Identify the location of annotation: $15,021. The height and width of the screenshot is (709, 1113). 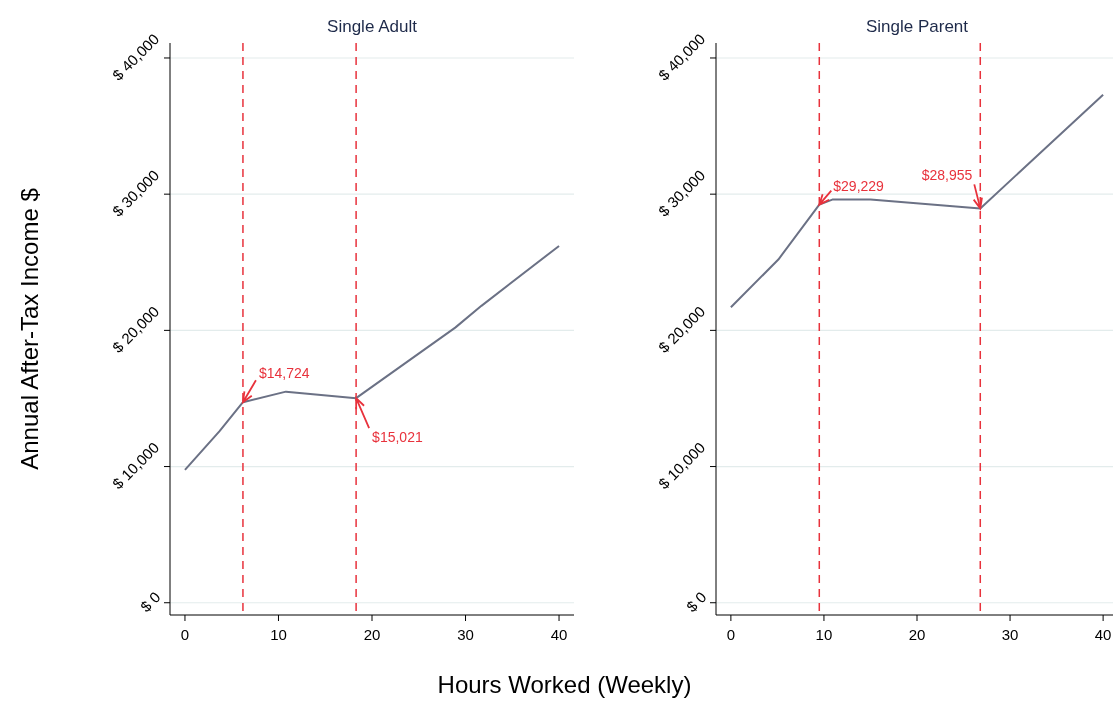
(397, 437).